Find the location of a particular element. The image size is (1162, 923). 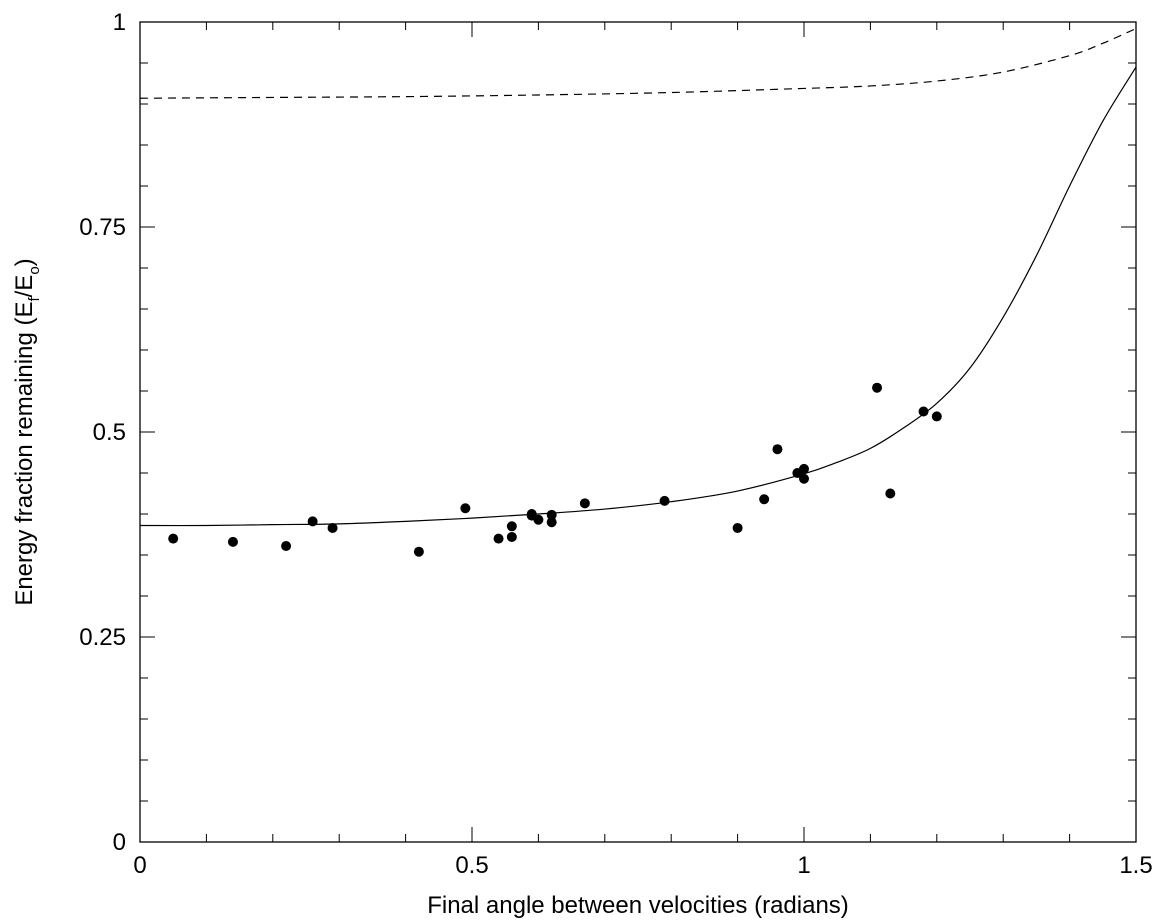

y-axis-label: Energy fraction remaining (Ef/Eo) is located at coordinates (27, 431).